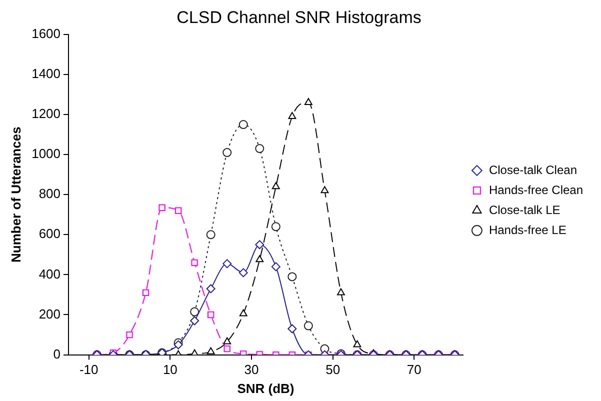  What do you see at coordinates (265, 388) in the screenshot?
I see `x-axis-title: SNR (dB)` at bounding box center [265, 388].